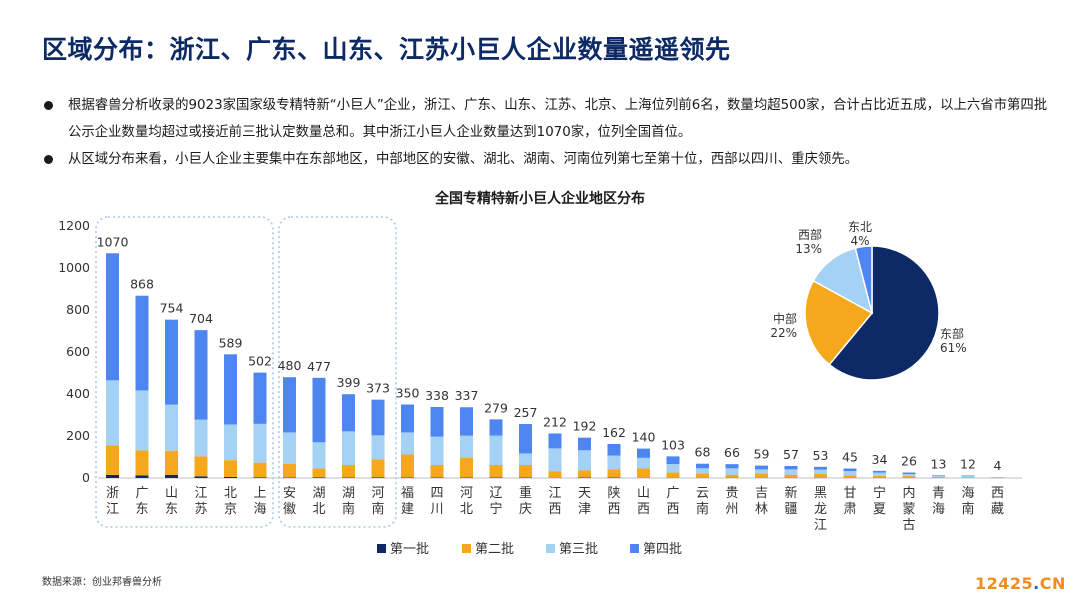  I want to click on category-label: 山西, so click(643, 501).